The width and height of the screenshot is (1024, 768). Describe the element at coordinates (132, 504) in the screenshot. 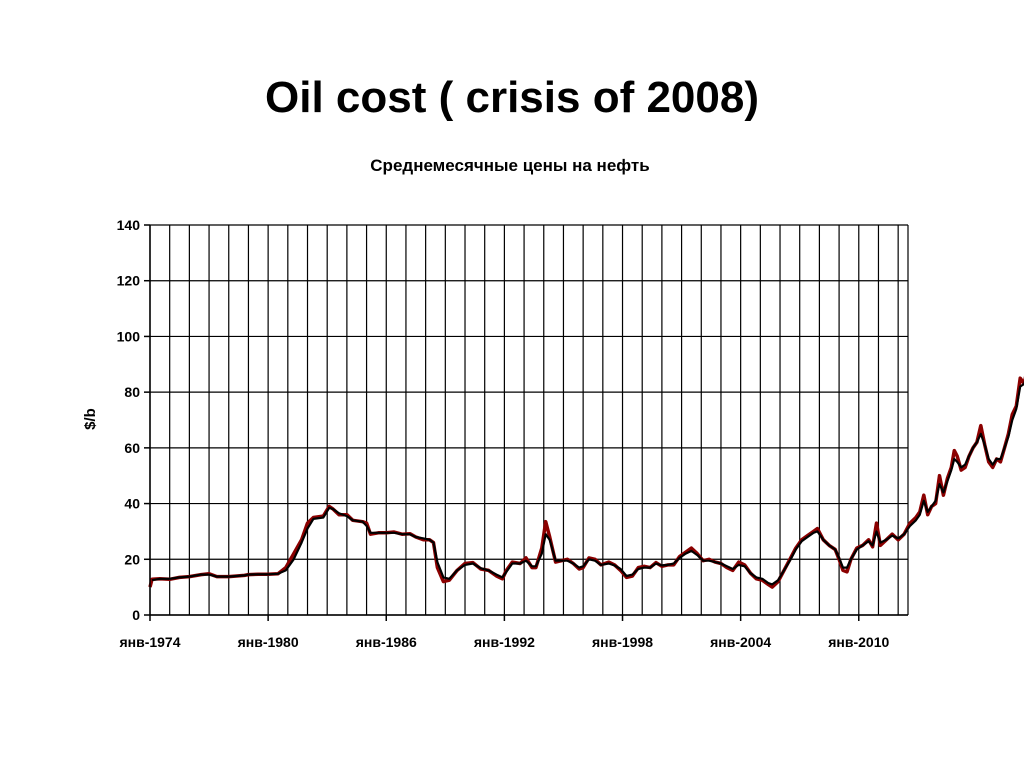

I see `y-tick-label: 40` at that location.